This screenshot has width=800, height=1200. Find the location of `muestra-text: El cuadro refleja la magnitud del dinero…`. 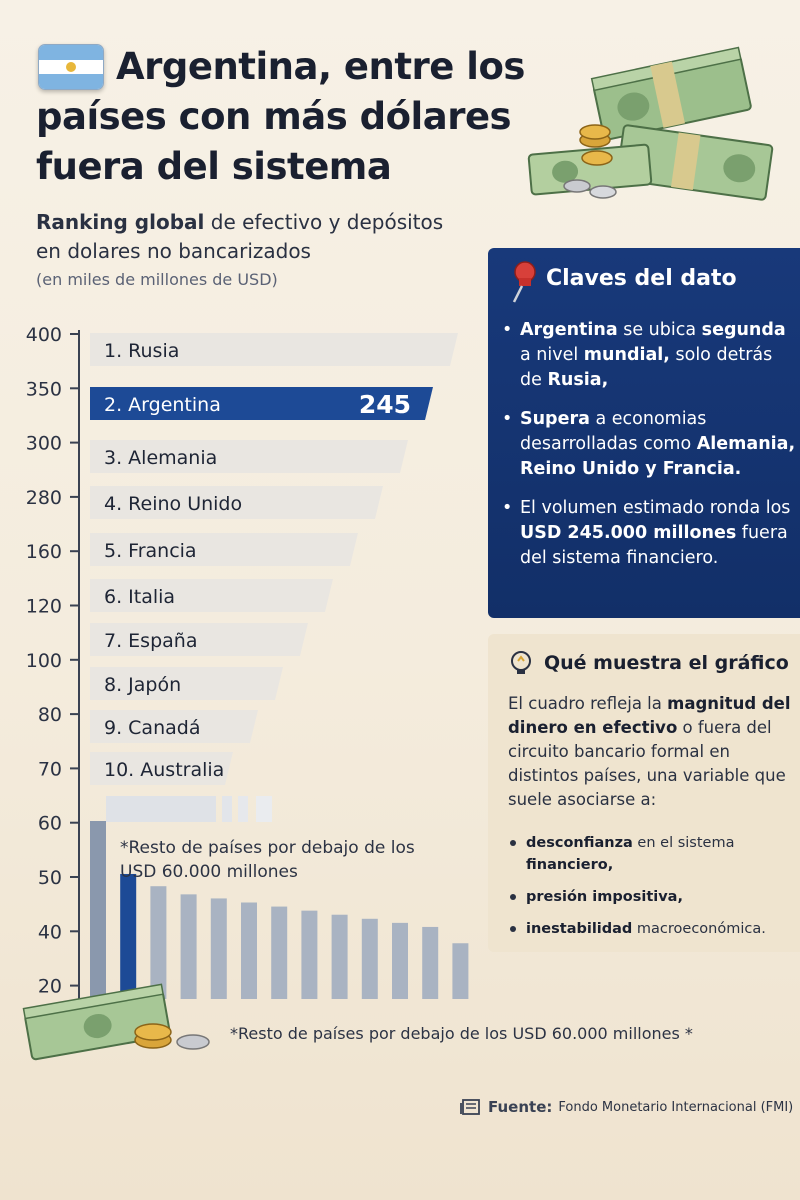

muestra-text: El cuadro refleja la magnitud del dinero… is located at coordinates (649, 751).